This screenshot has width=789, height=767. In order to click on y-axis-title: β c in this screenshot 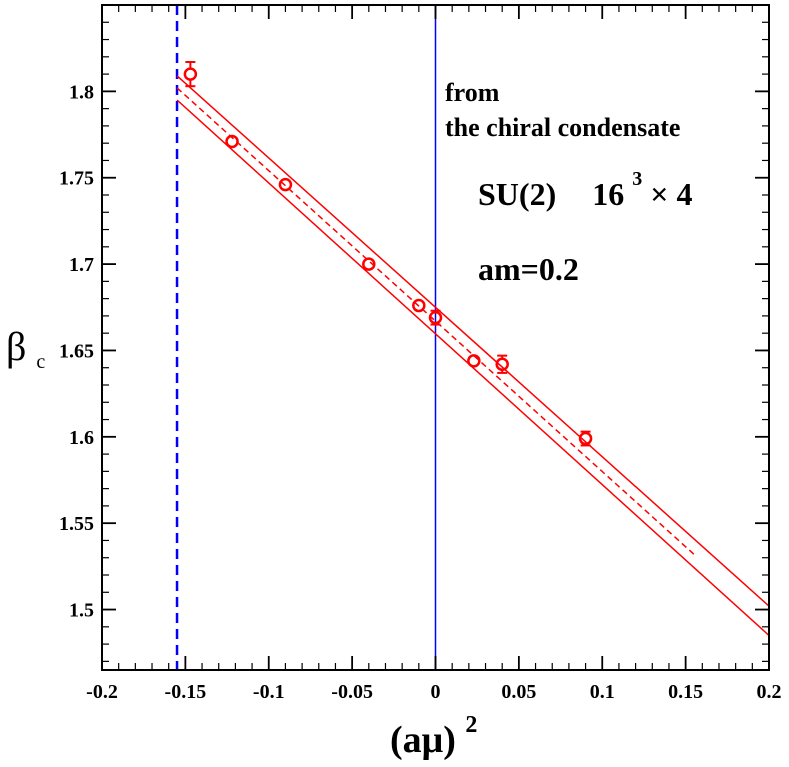, I will do `click(25, 348)`.